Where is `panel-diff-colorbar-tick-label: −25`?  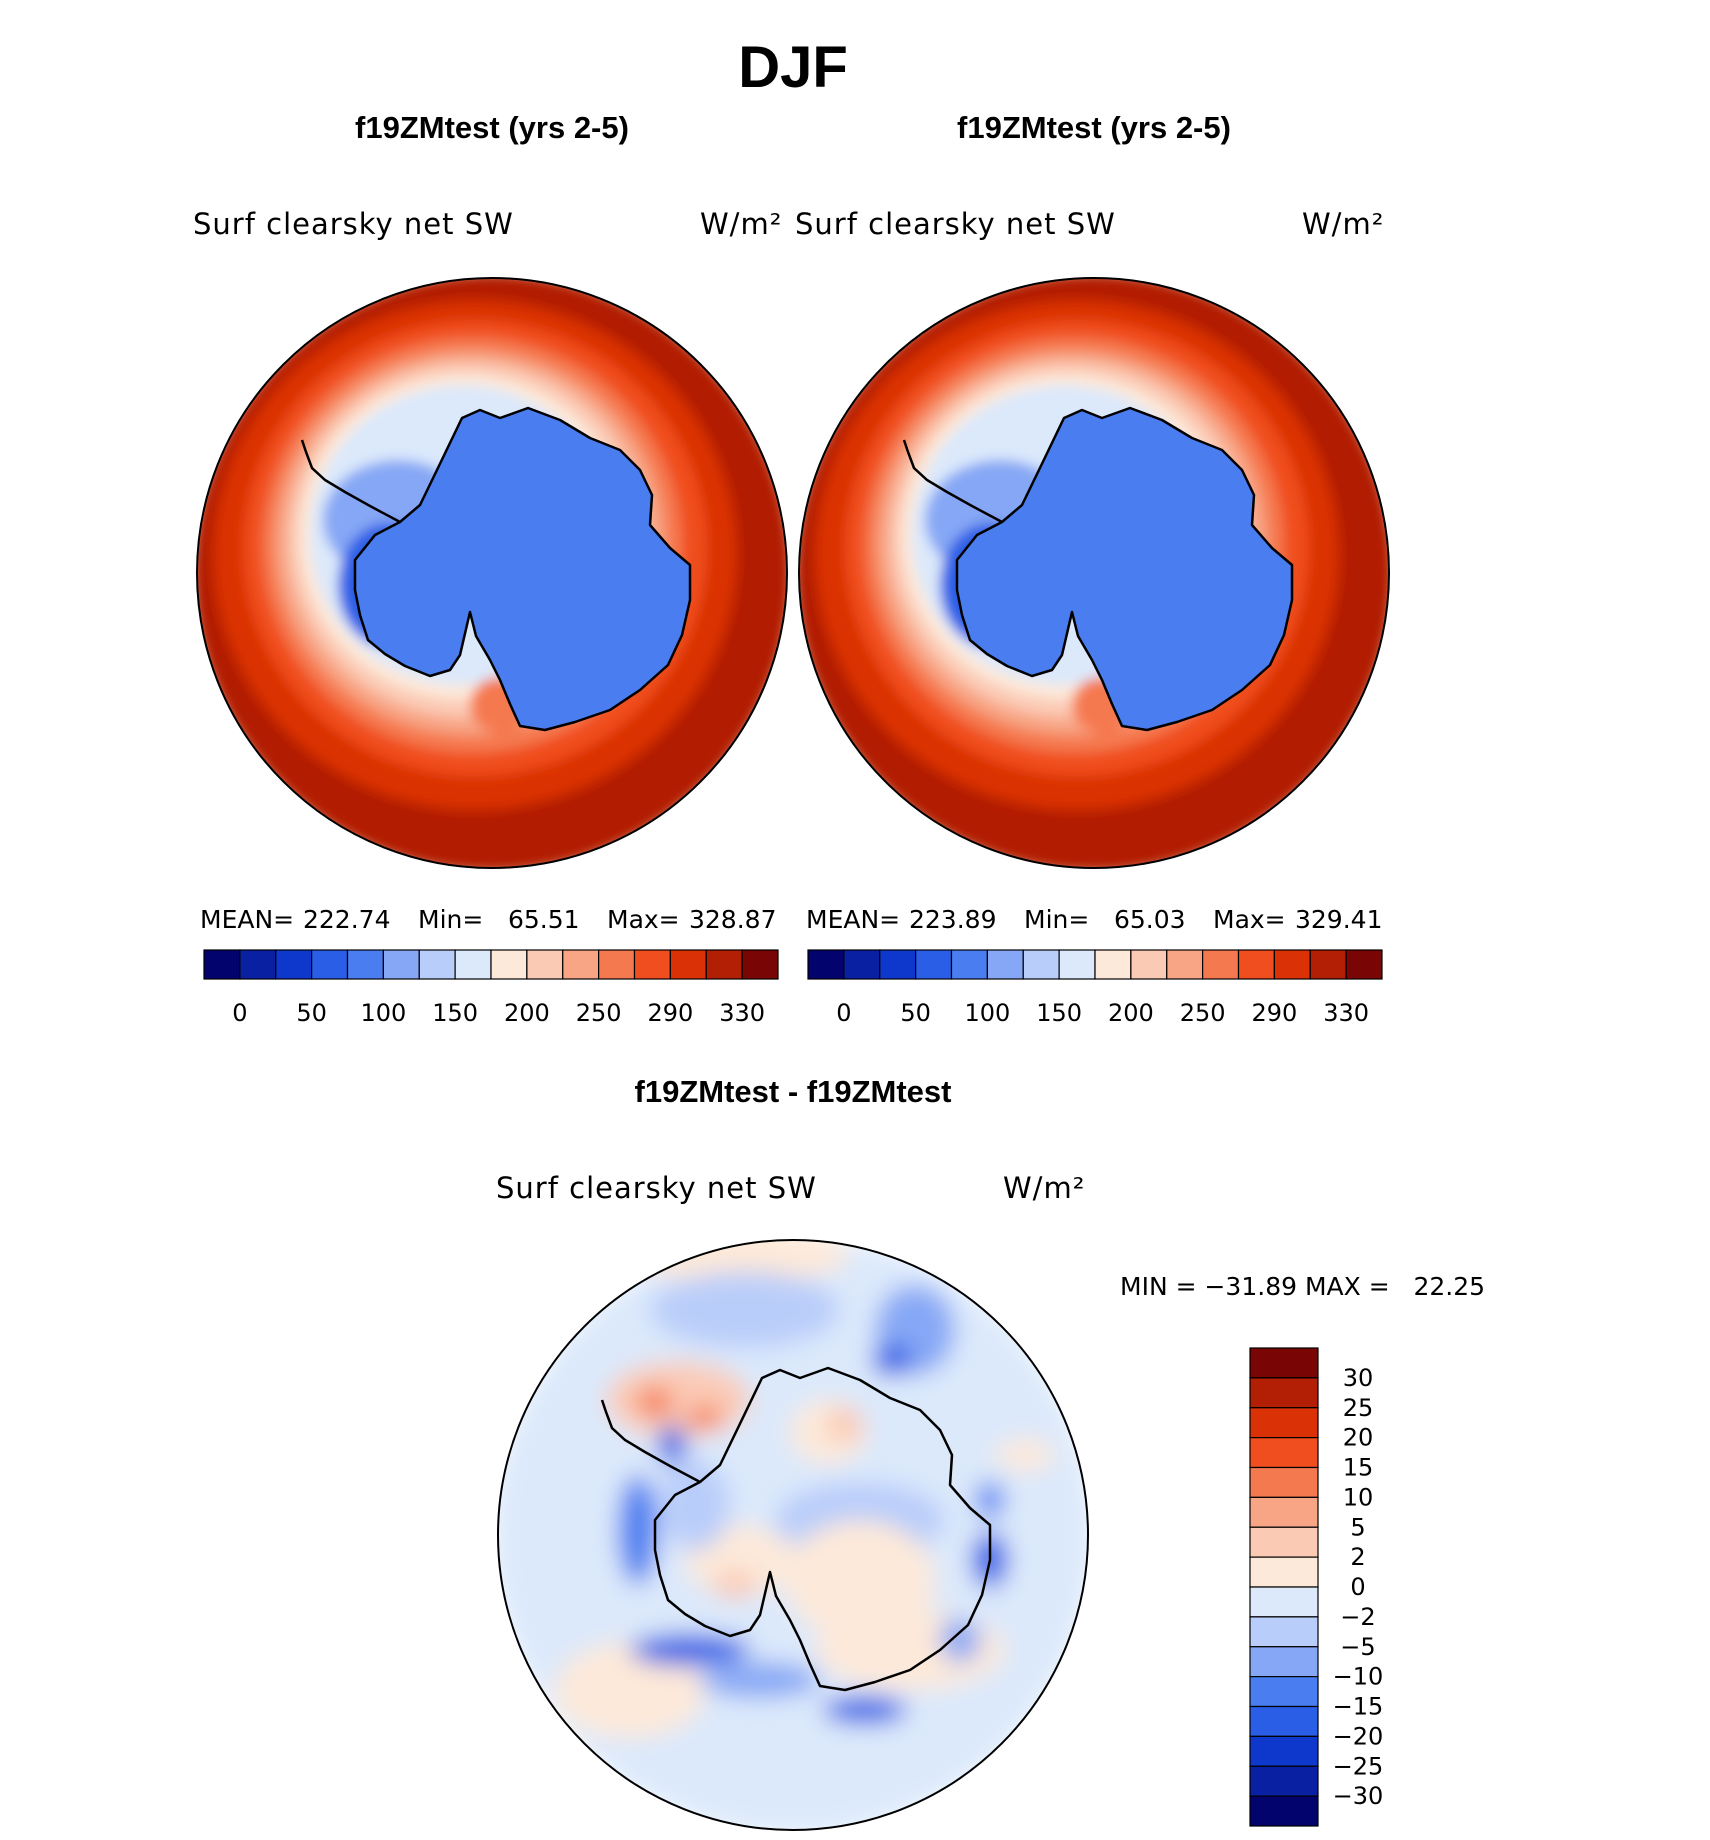
panel-diff-colorbar-tick-label: −25 is located at coordinates (1358, 1766).